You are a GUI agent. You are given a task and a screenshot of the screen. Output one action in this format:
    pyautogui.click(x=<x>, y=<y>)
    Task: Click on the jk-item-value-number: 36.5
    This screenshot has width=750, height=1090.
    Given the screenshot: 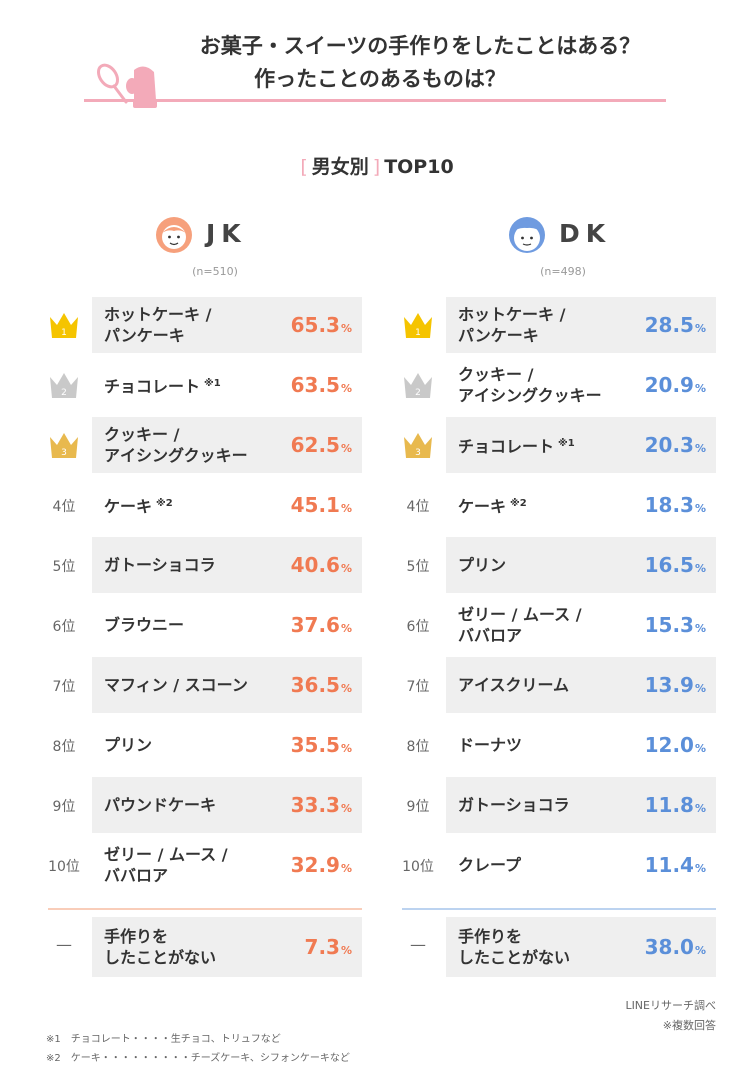 What is the action you would take?
    pyautogui.click(x=315, y=685)
    